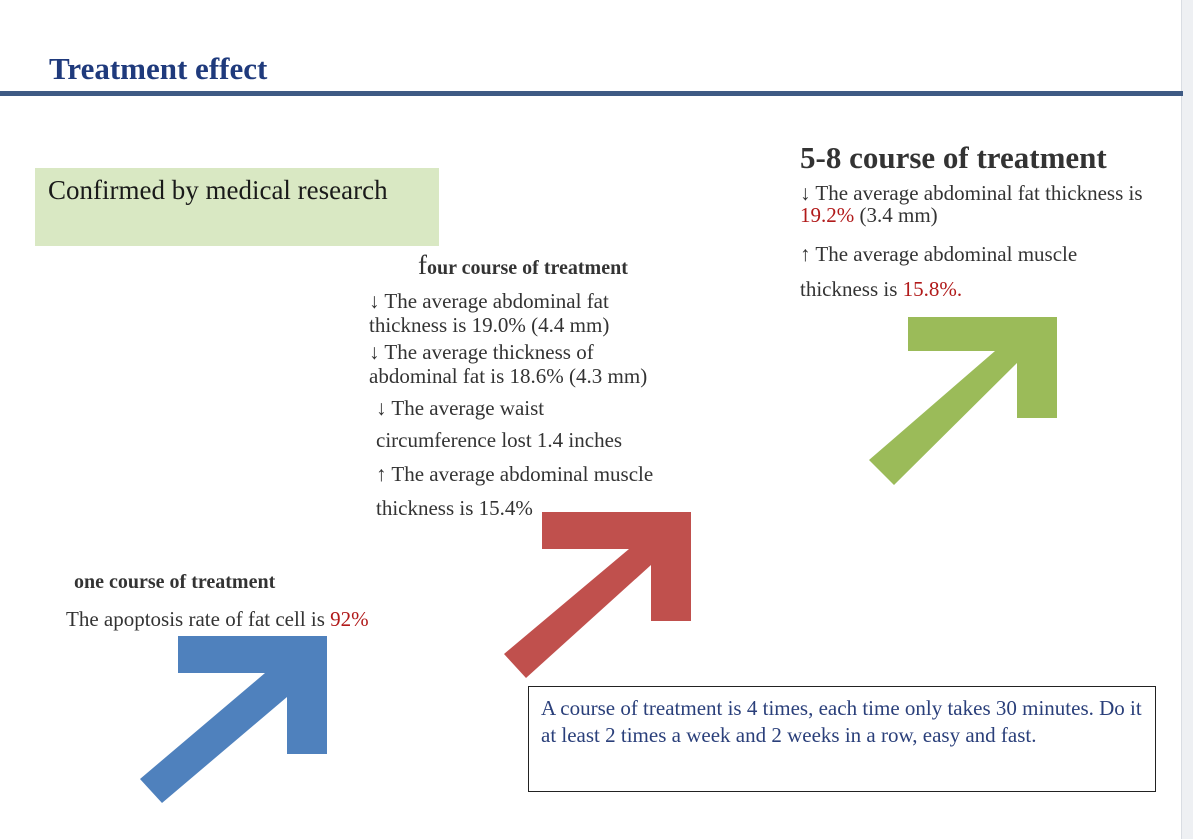  I want to click on five-eight-course-line1a: ↓ The average abdominal fat thickness is, so click(971, 193).